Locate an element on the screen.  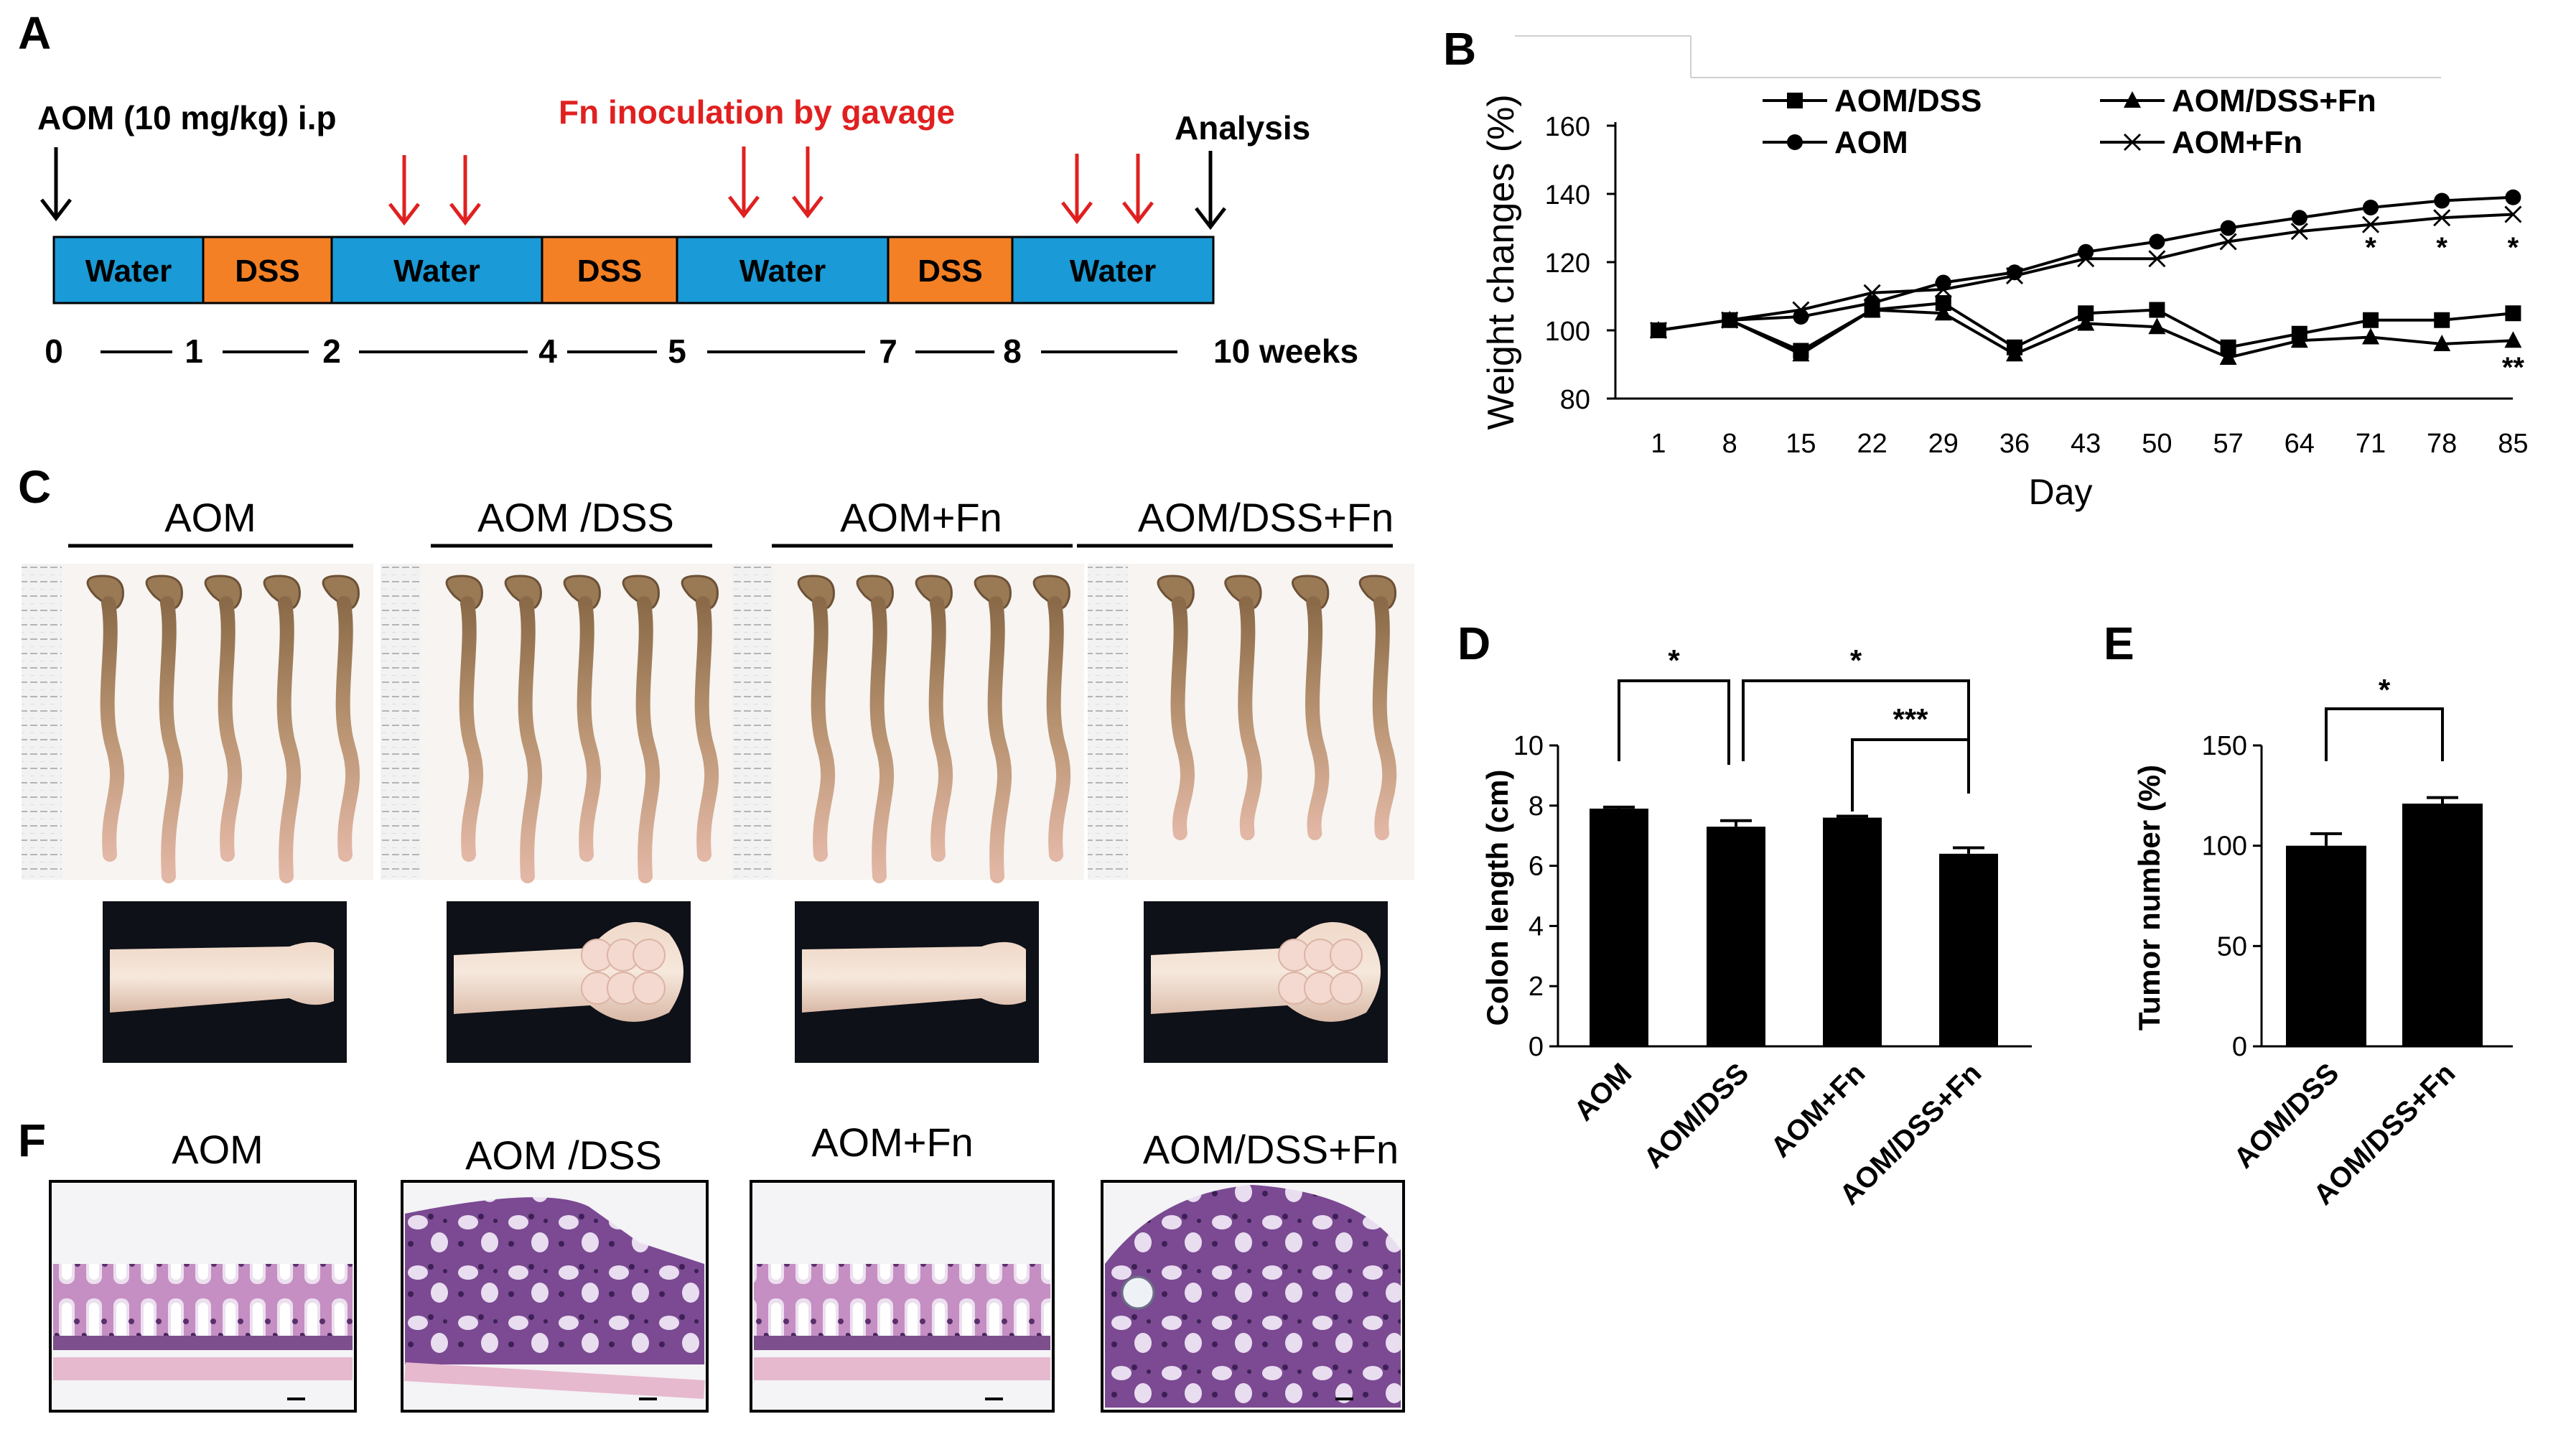
x-tick-label: 36 is located at coordinates (2014, 444).